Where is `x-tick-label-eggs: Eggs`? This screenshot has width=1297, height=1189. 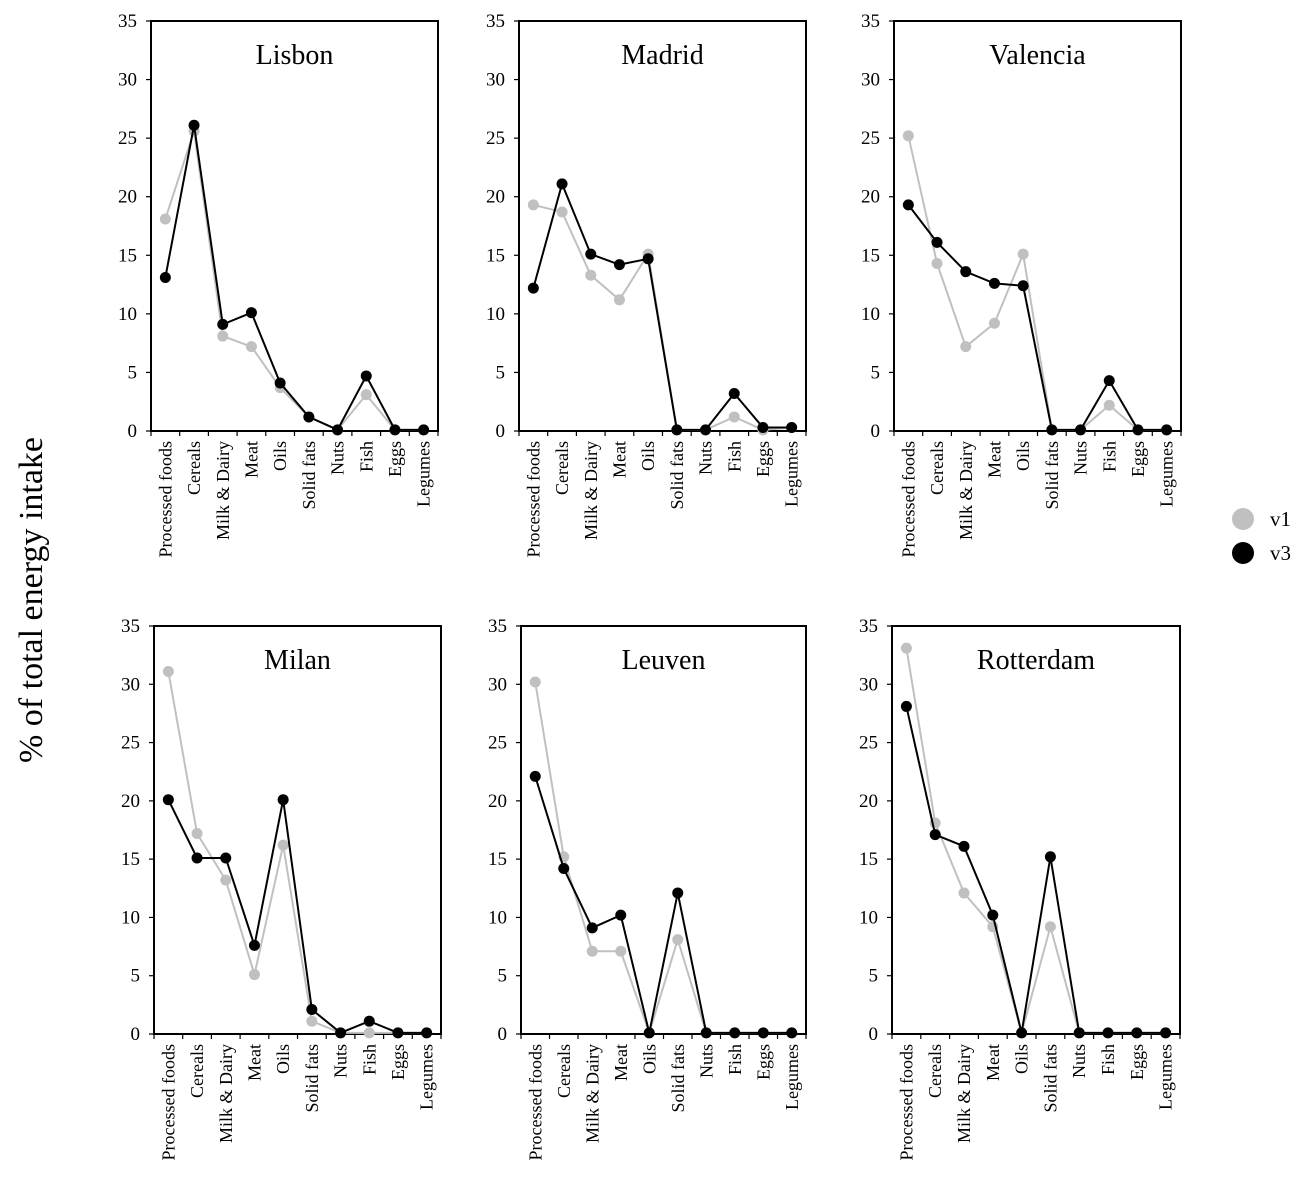
x-tick-label-eggs: Eggs is located at coordinates (398, 1062).